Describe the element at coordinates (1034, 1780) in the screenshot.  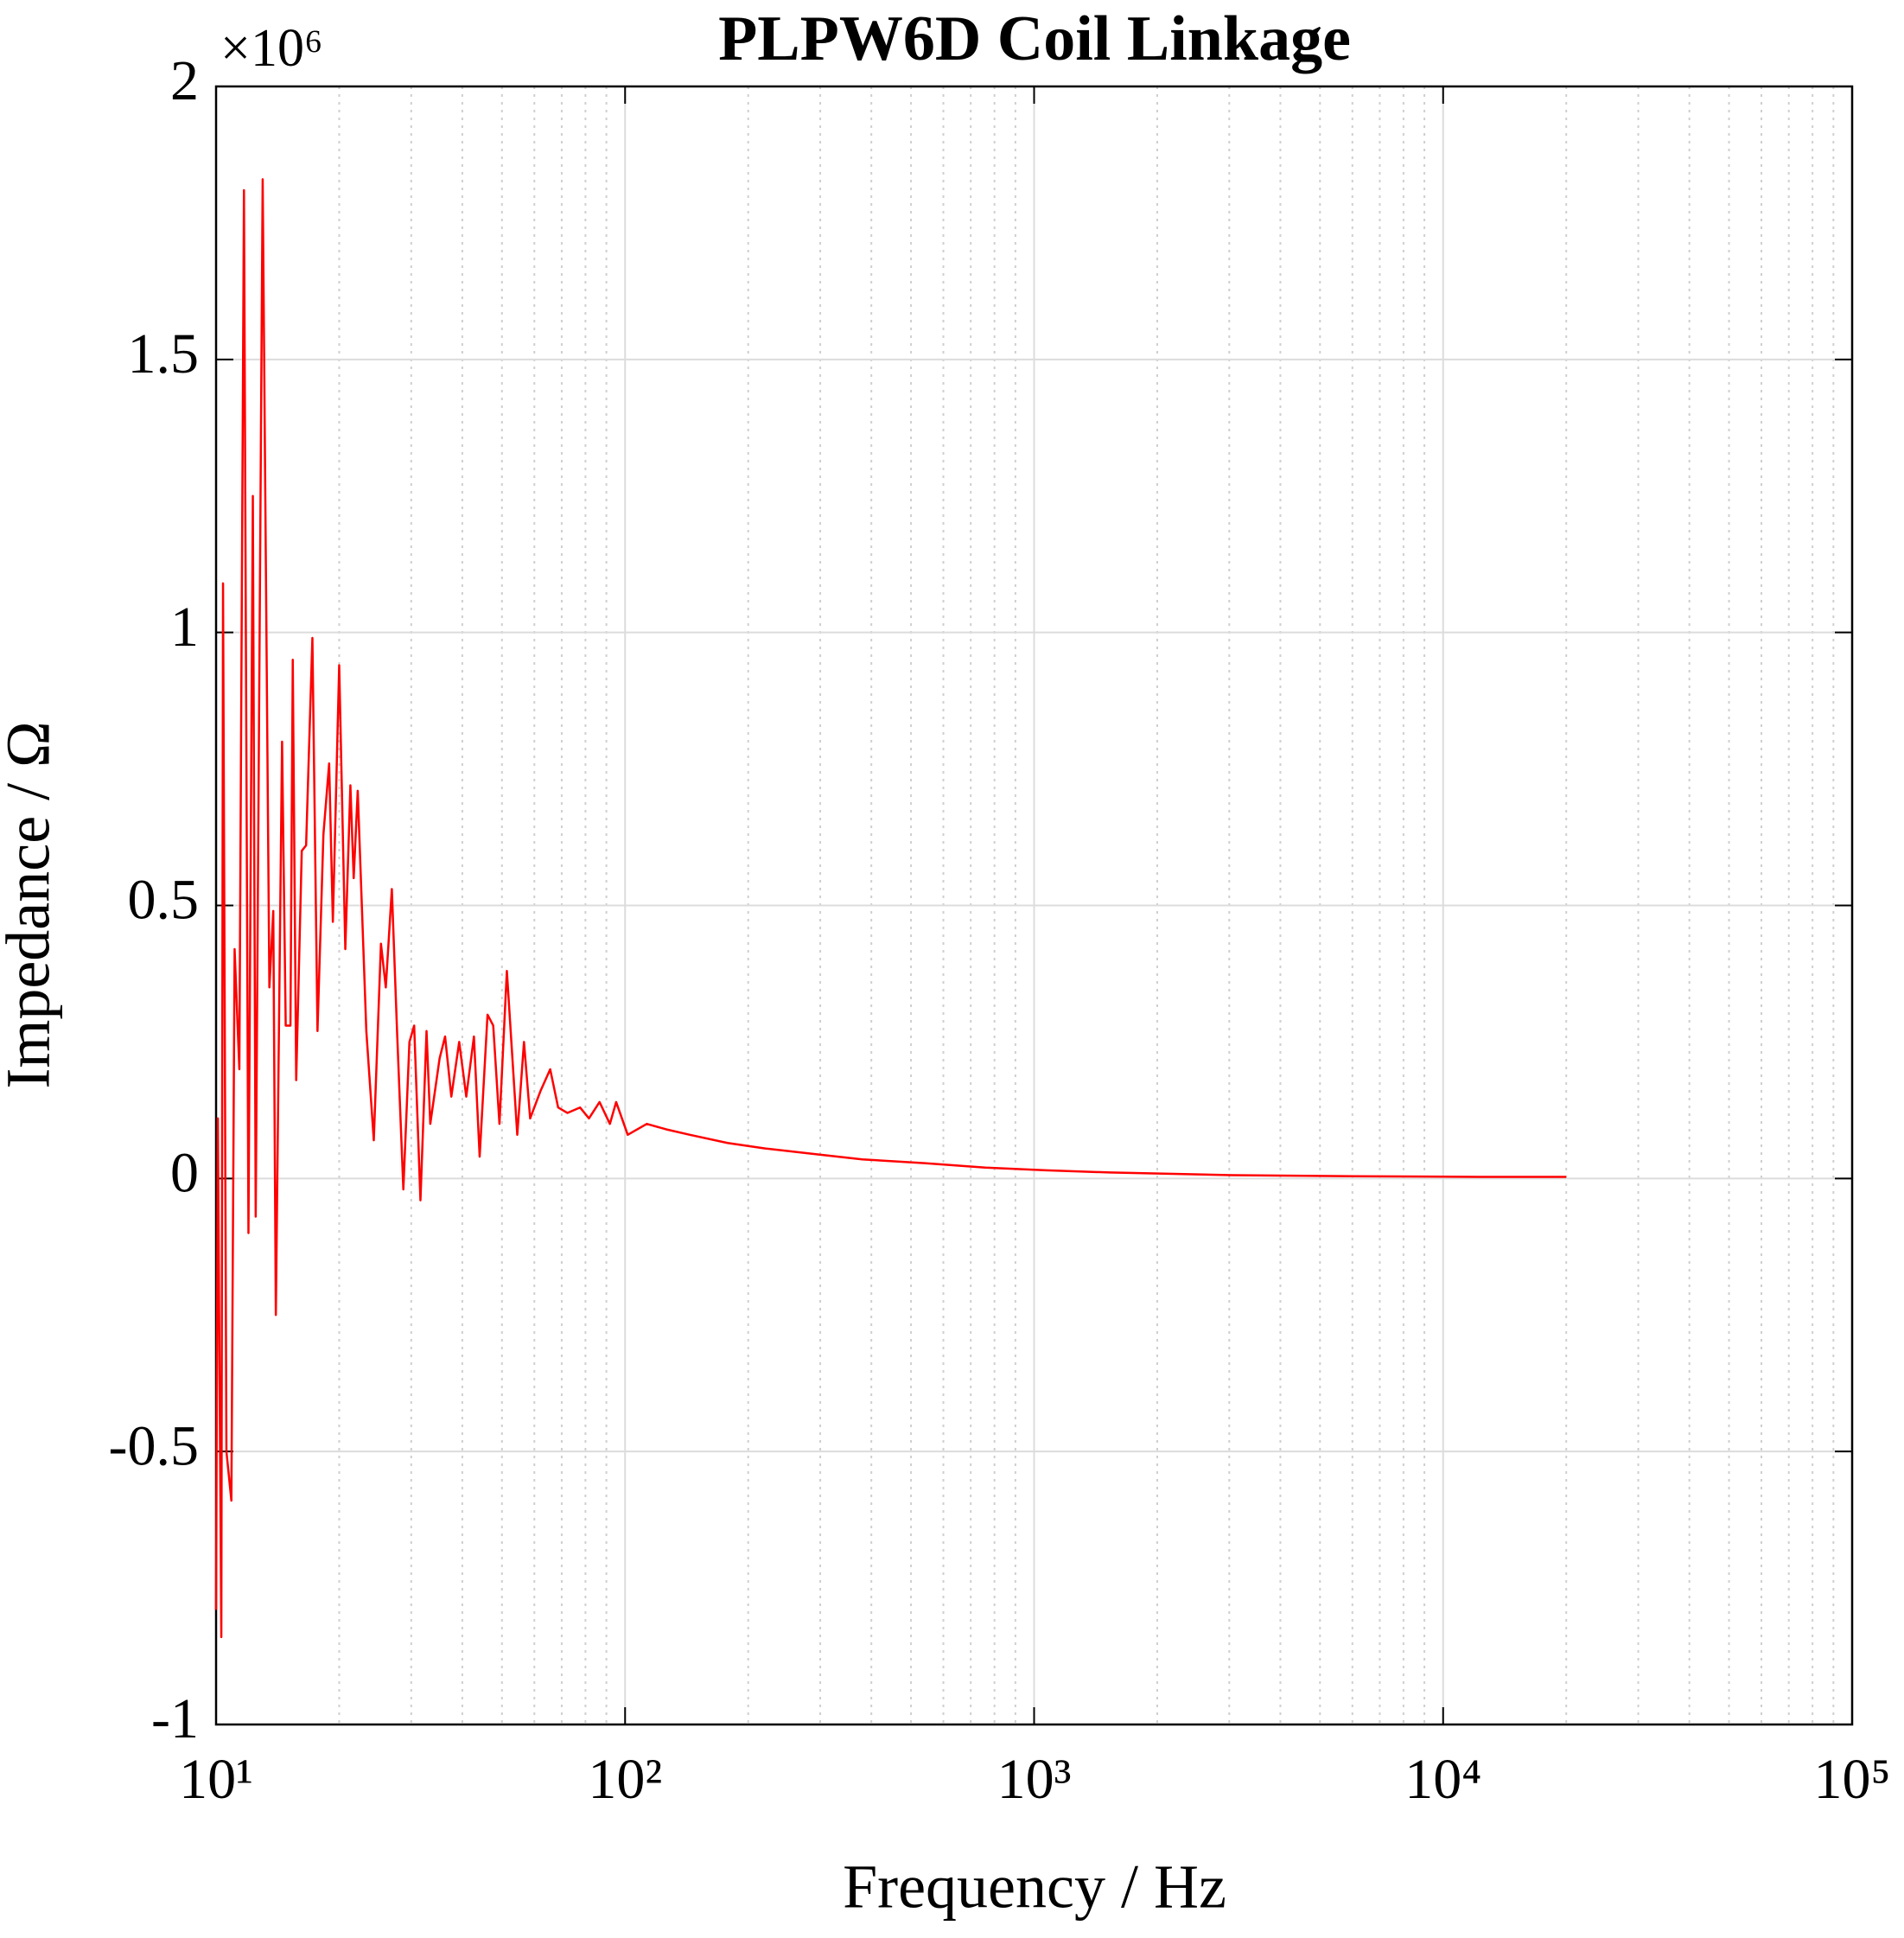
I see `x-tick-label: 10³` at that location.